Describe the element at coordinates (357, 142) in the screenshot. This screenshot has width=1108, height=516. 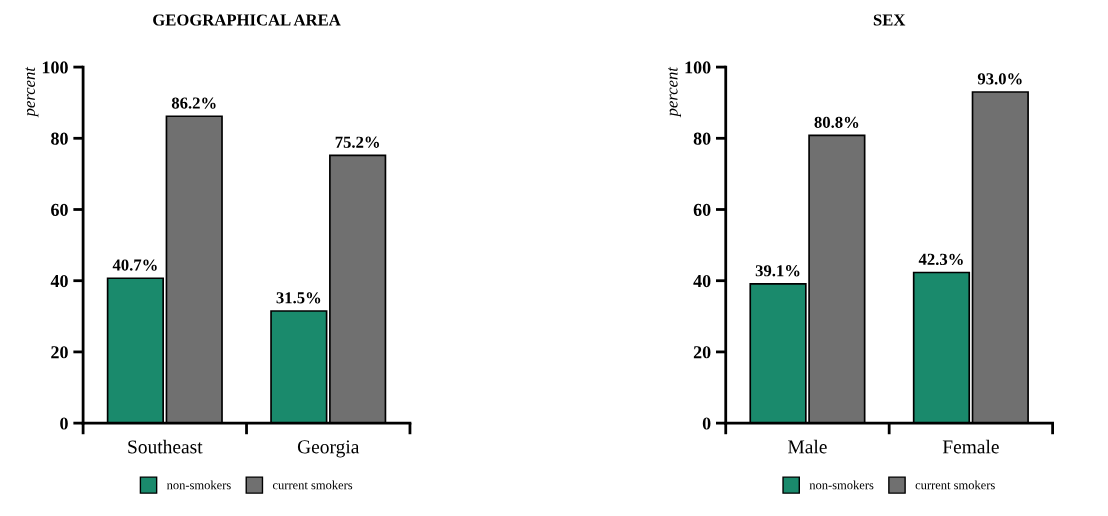
I see `data-label: 75.2%` at that location.